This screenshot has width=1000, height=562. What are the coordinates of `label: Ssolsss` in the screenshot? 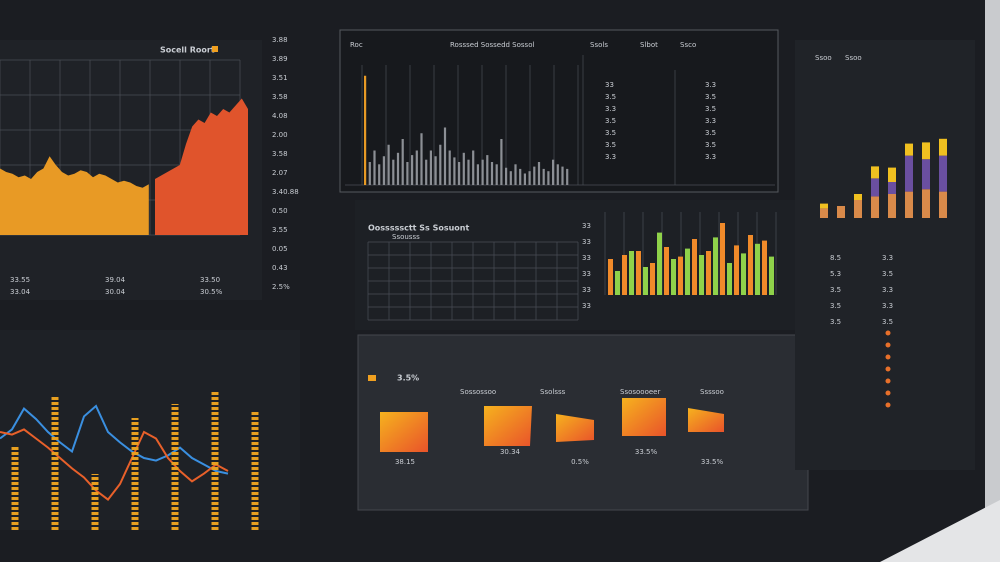 It's located at (553, 392).